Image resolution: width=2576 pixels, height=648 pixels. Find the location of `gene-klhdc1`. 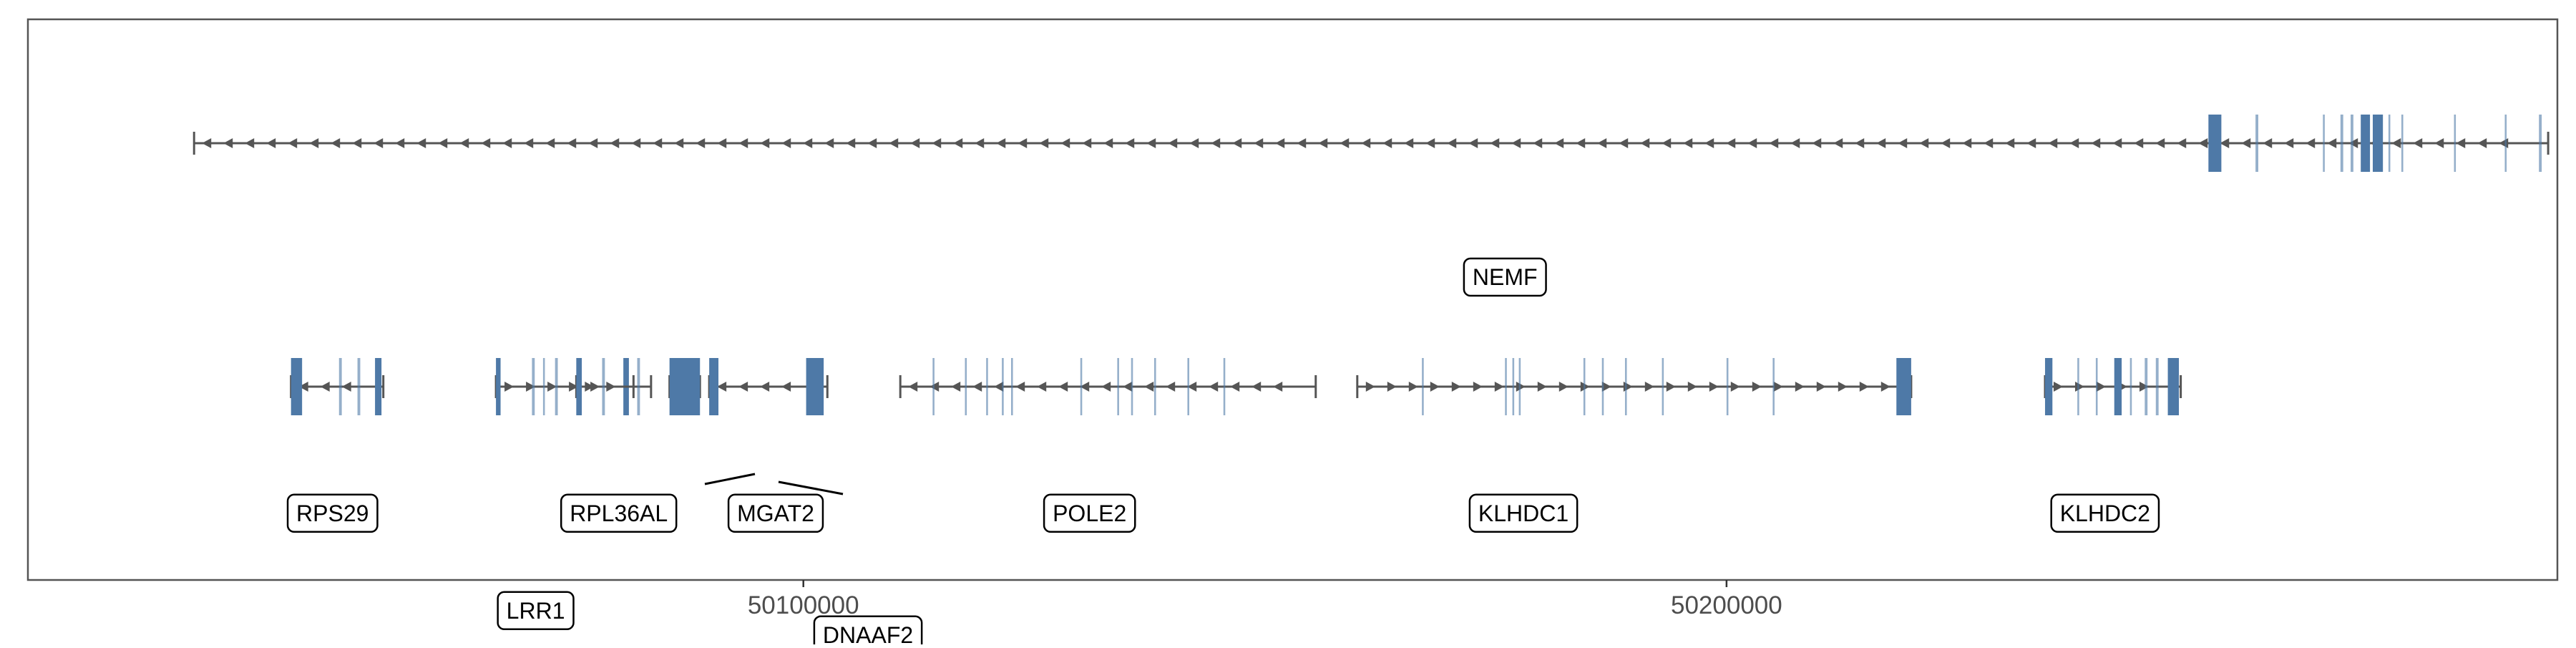

gene-klhdc1 is located at coordinates (1635, 386).